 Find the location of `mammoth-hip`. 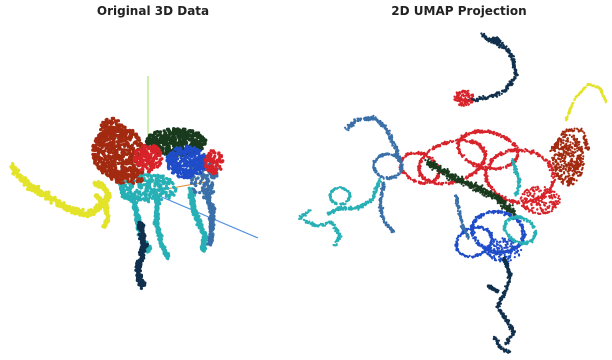

mammoth-hip is located at coordinates (178, 159).